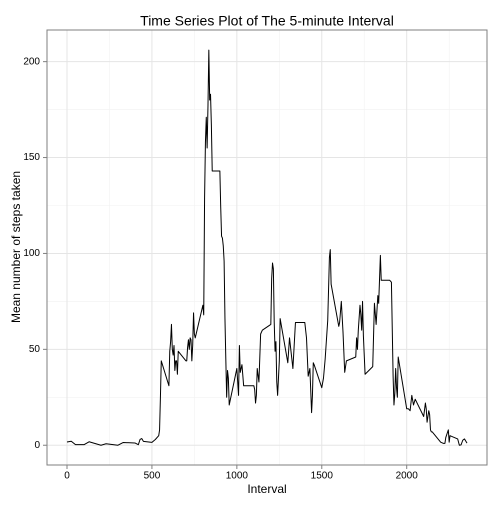  What do you see at coordinates (407, 476) in the screenshot?
I see `x-tick-label: 2000` at bounding box center [407, 476].